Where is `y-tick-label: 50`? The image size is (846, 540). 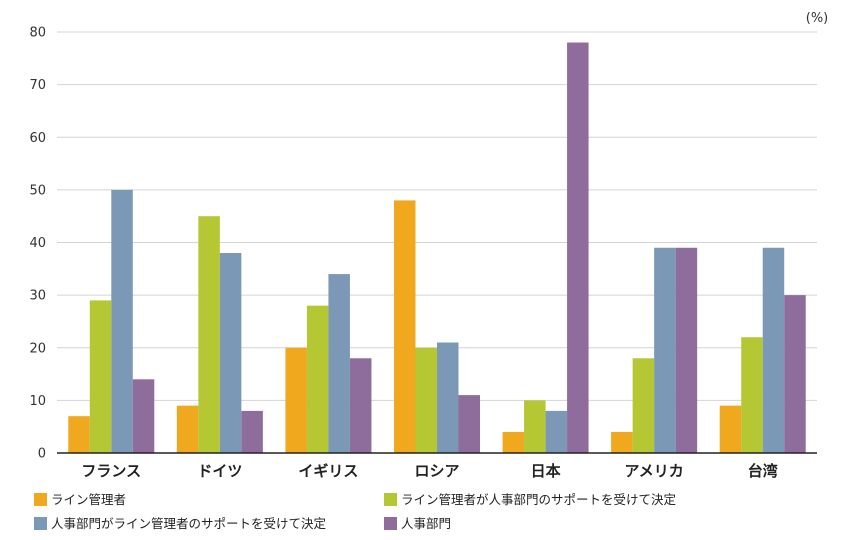 y-tick-label: 50 is located at coordinates (37, 190).